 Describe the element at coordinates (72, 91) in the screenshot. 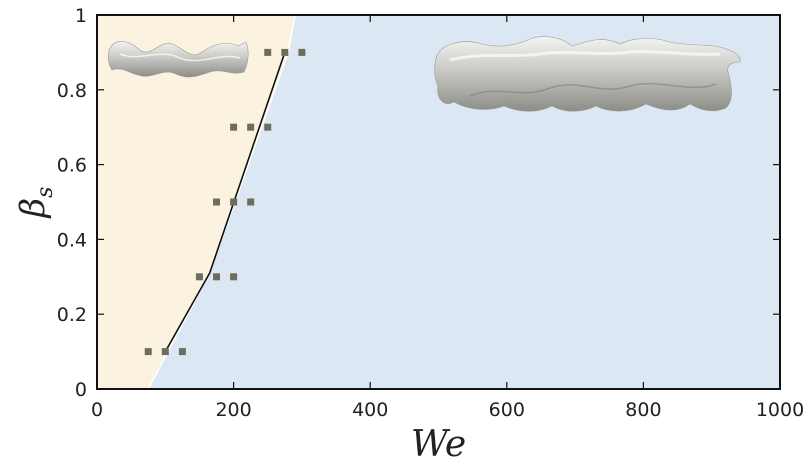

I see `y-tick-label: 0.8` at that location.